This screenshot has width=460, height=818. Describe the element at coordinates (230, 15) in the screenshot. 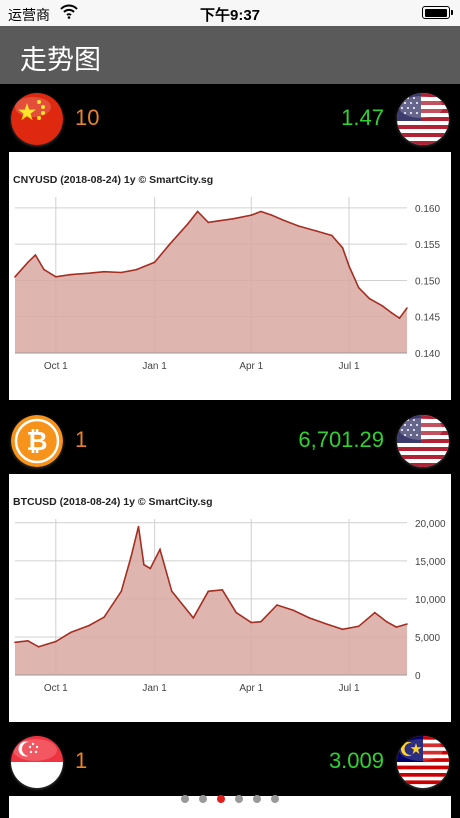

I see `clock: 下午9:37` at that location.